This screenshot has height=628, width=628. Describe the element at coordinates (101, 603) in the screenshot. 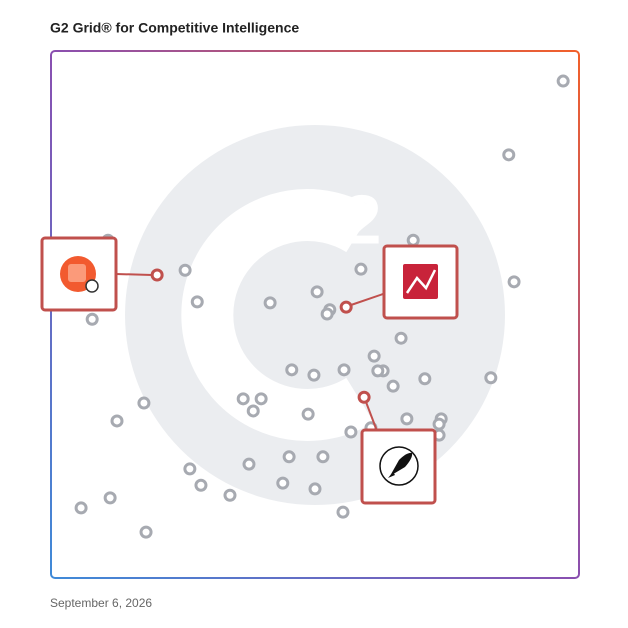

I see `date: September 6, 2026` at that location.